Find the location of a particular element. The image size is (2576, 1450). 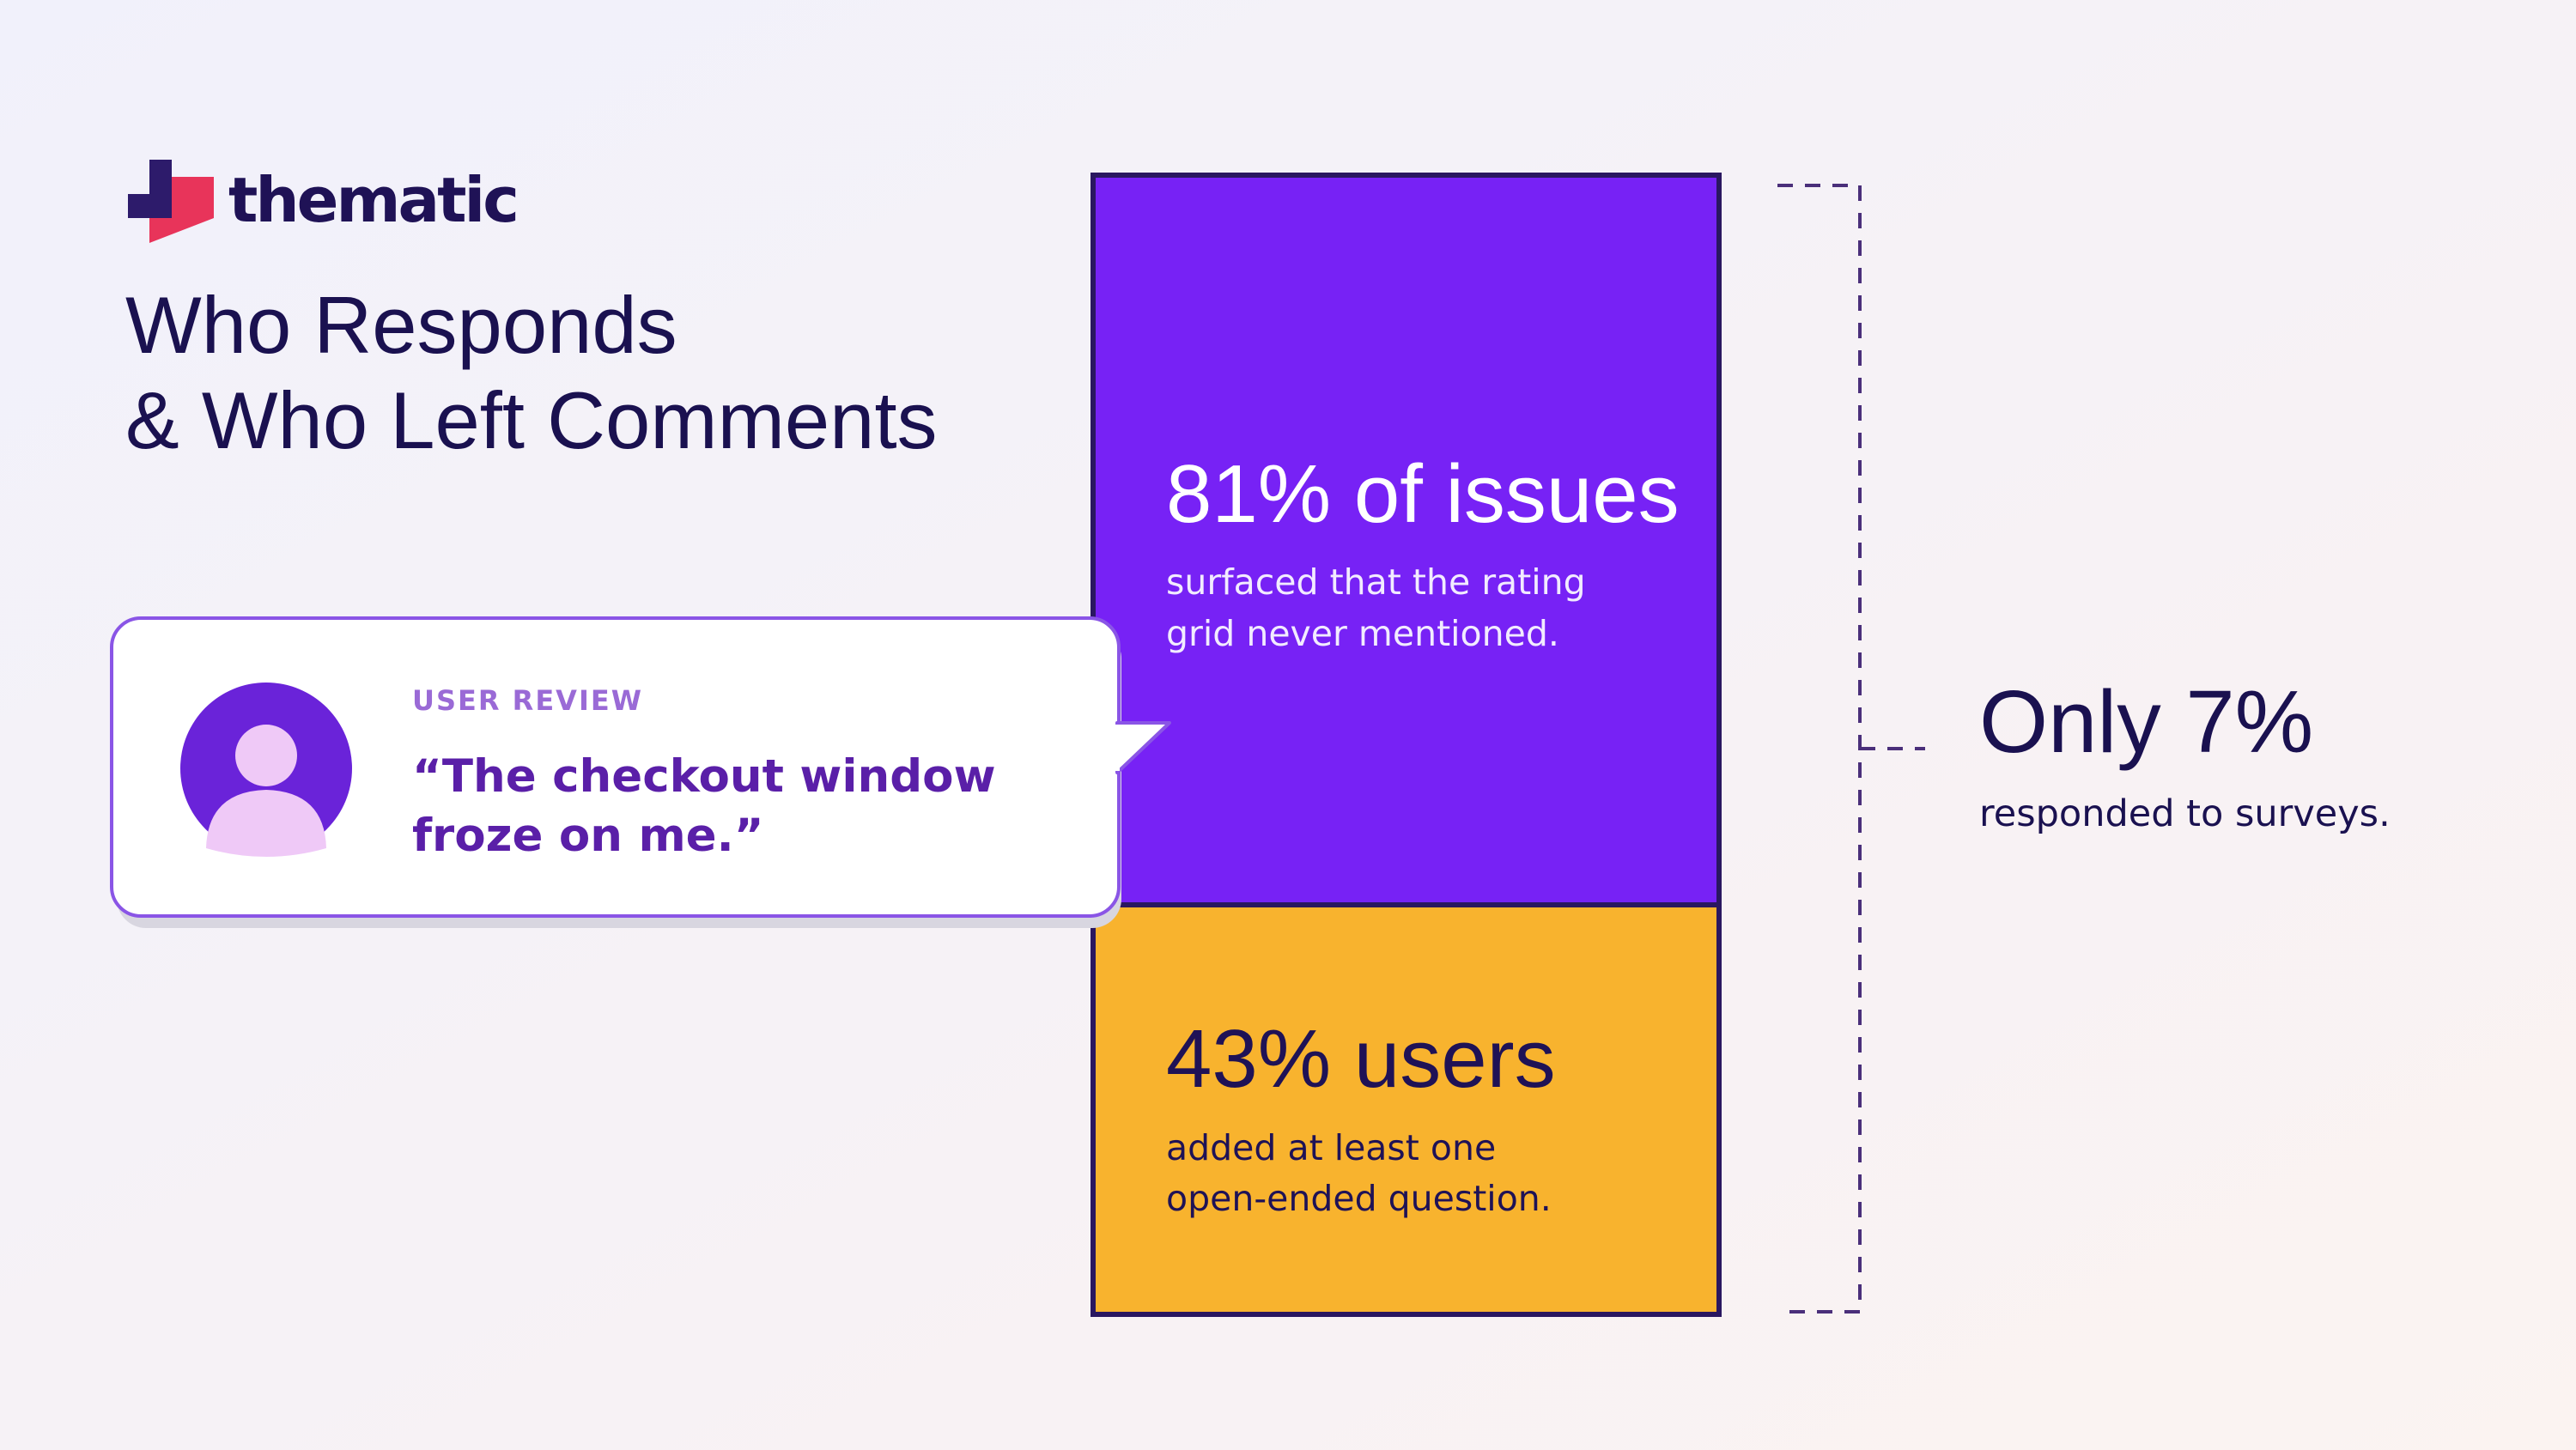

block-headline: 43% users is located at coordinates (1361, 1059).